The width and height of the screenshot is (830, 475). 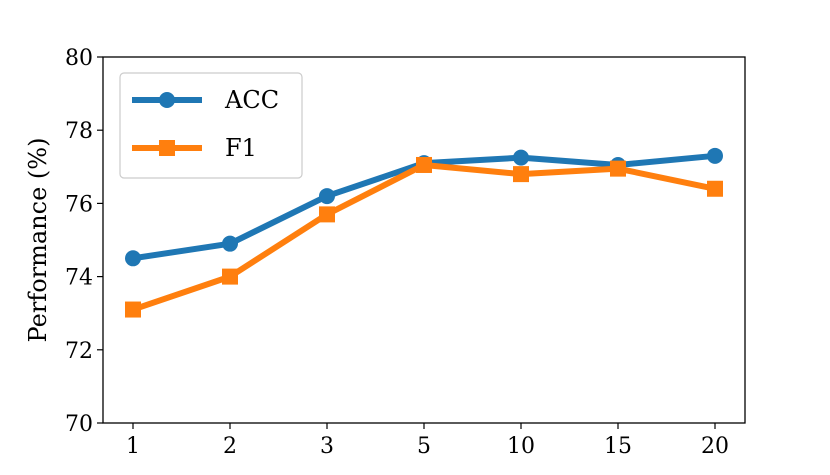 What do you see at coordinates (79, 58) in the screenshot?
I see `y-tick-label: 80` at bounding box center [79, 58].